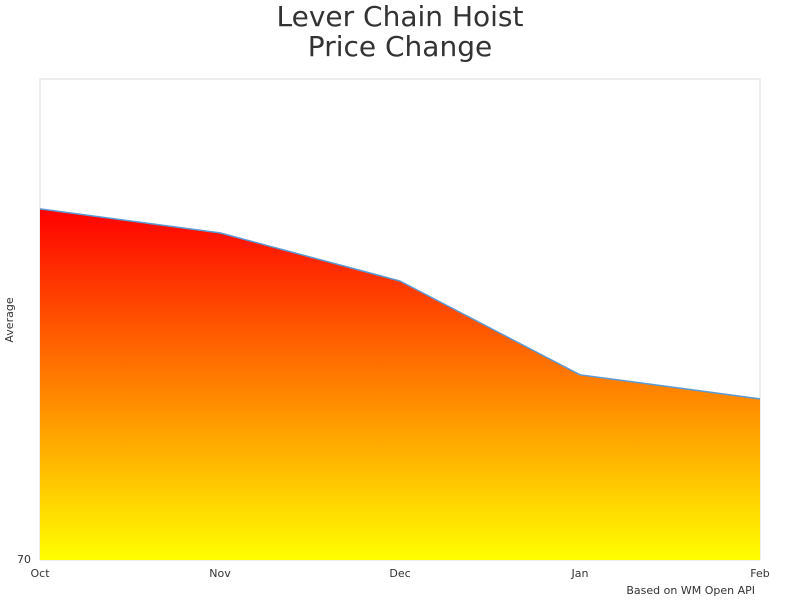 This screenshot has height=600, width=800. Describe the element at coordinates (580, 573) in the screenshot. I see `x-tick-label: Jan` at that location.